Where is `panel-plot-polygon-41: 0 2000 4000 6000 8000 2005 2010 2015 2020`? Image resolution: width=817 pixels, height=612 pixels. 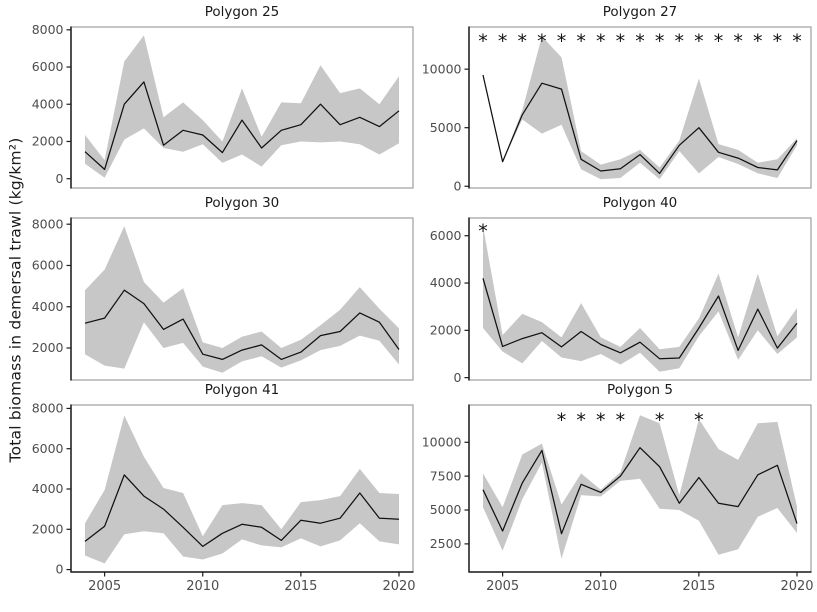
panel-plot-polygon-41: 0 2000 4000 6000 8000 2005 2010 2015 2020 is located at coordinates (224, 497).